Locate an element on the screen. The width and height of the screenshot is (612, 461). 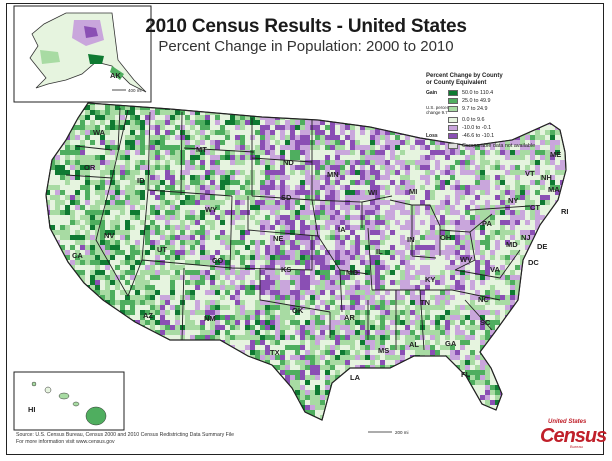
legend-us-label-line-1: U.S. percent is located at coordinates (438, 107).